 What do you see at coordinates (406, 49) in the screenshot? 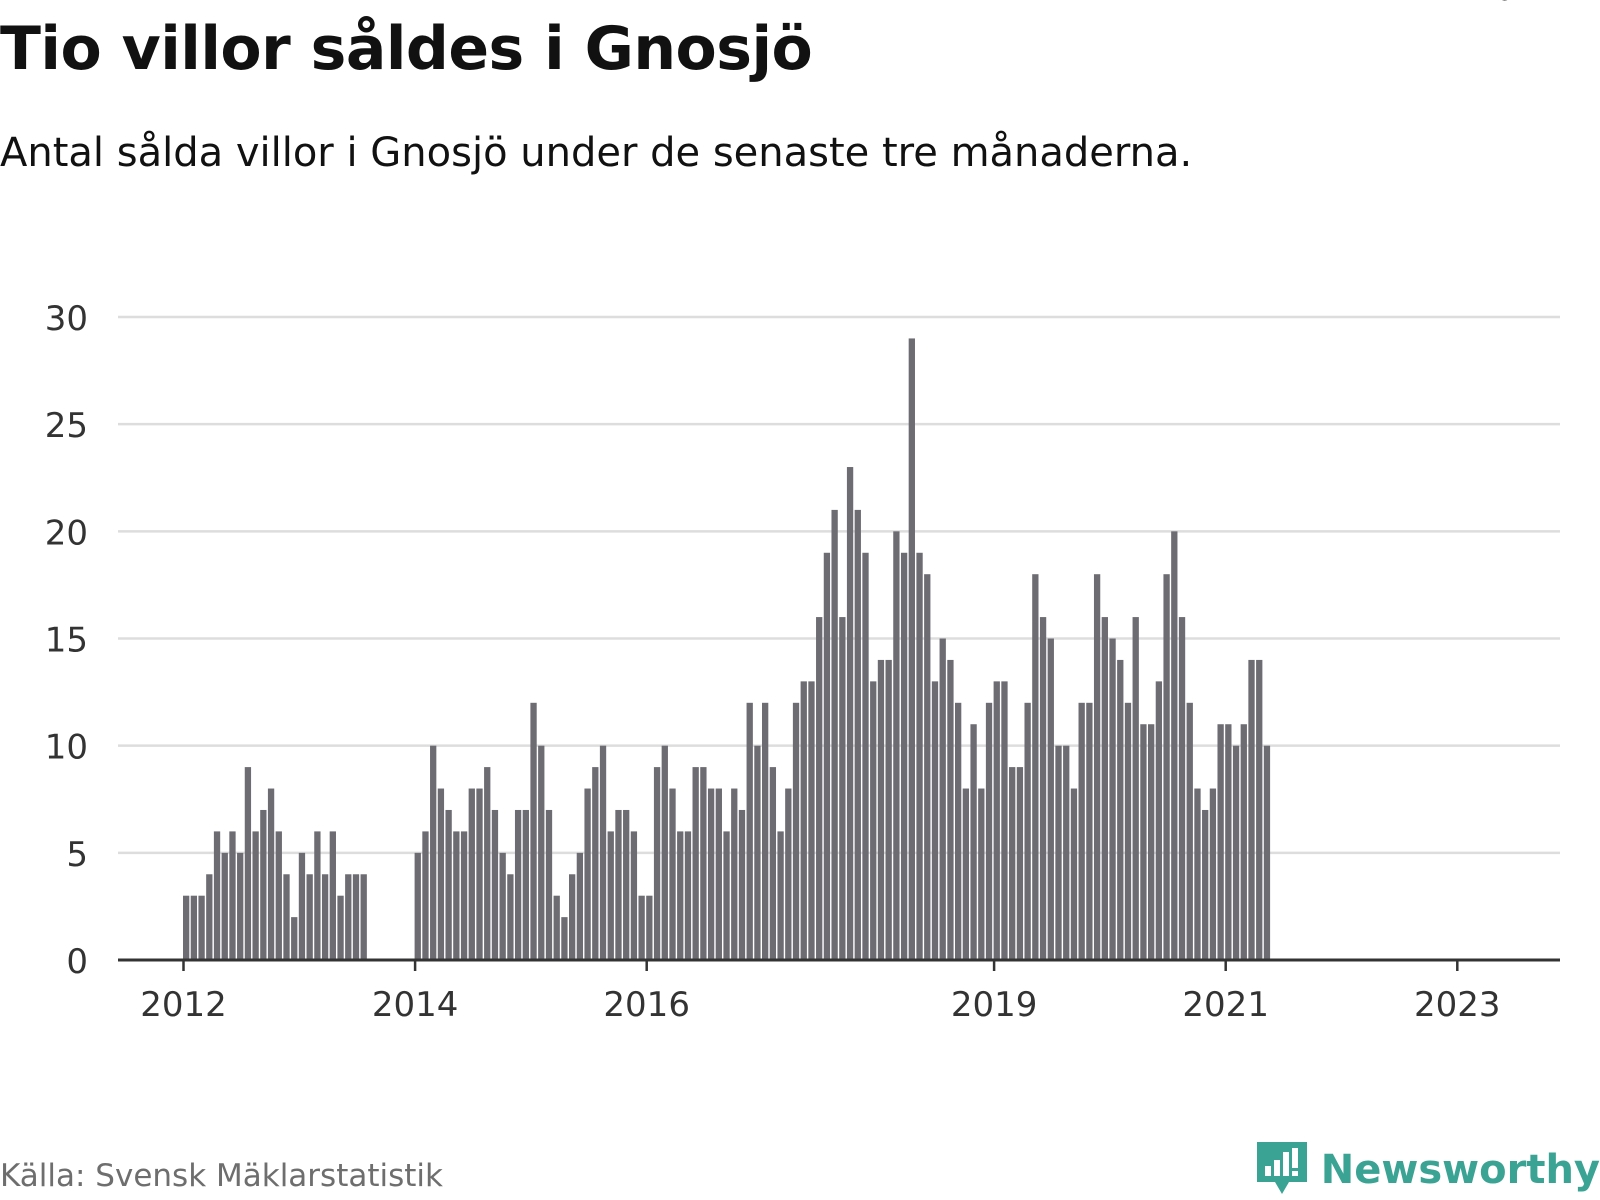
I see `chart-title: Tio villor såldes i Gnosjö` at bounding box center [406, 49].